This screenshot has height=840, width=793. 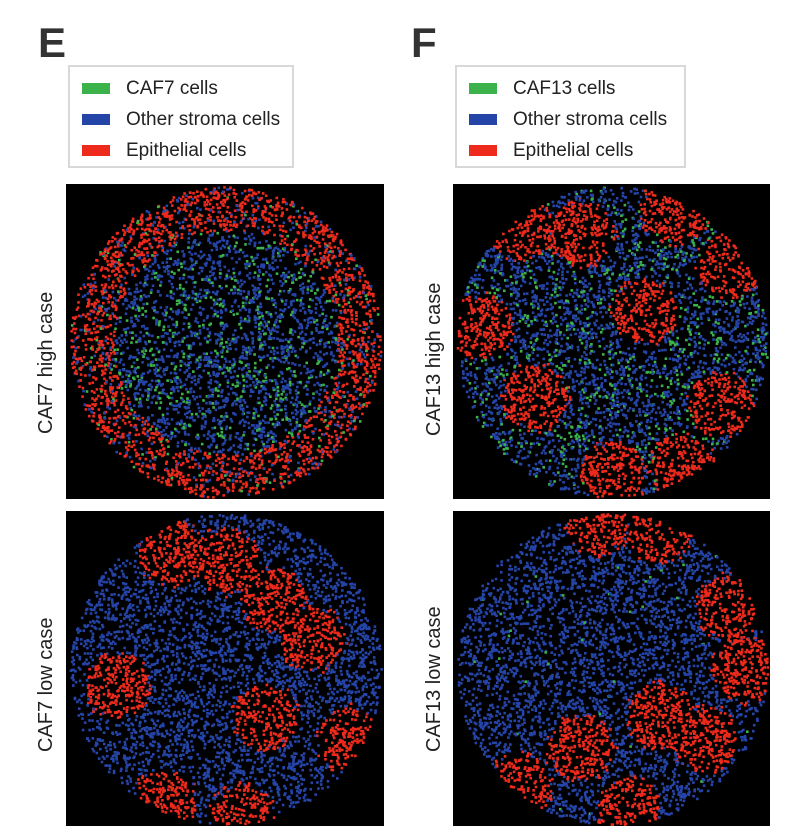 What do you see at coordinates (483, 88) in the screenshot?
I see `green-swatch` at bounding box center [483, 88].